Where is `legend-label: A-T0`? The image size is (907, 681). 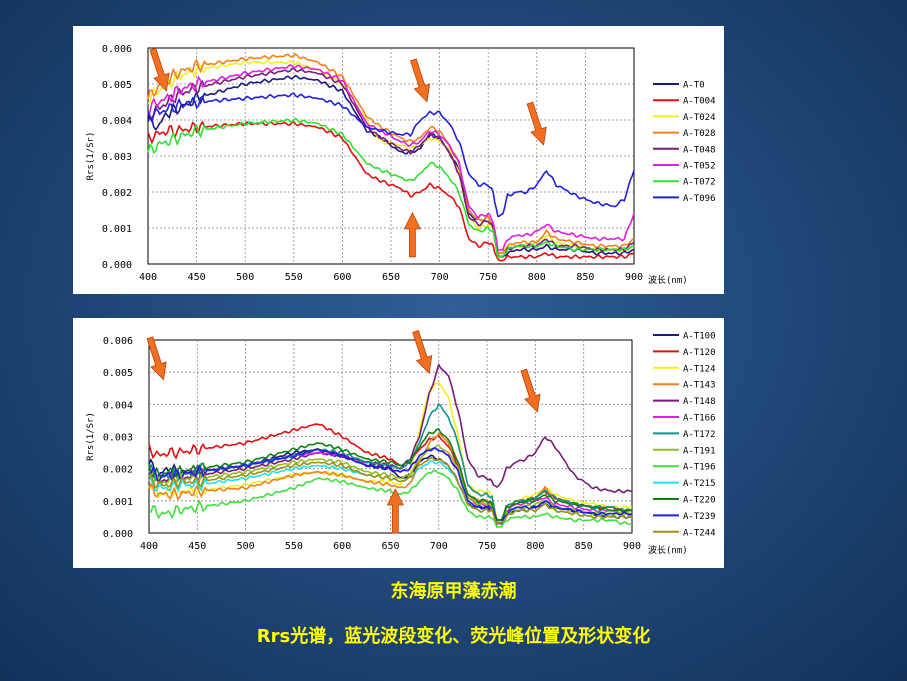 legend-label: A-T0 is located at coordinates (694, 86).